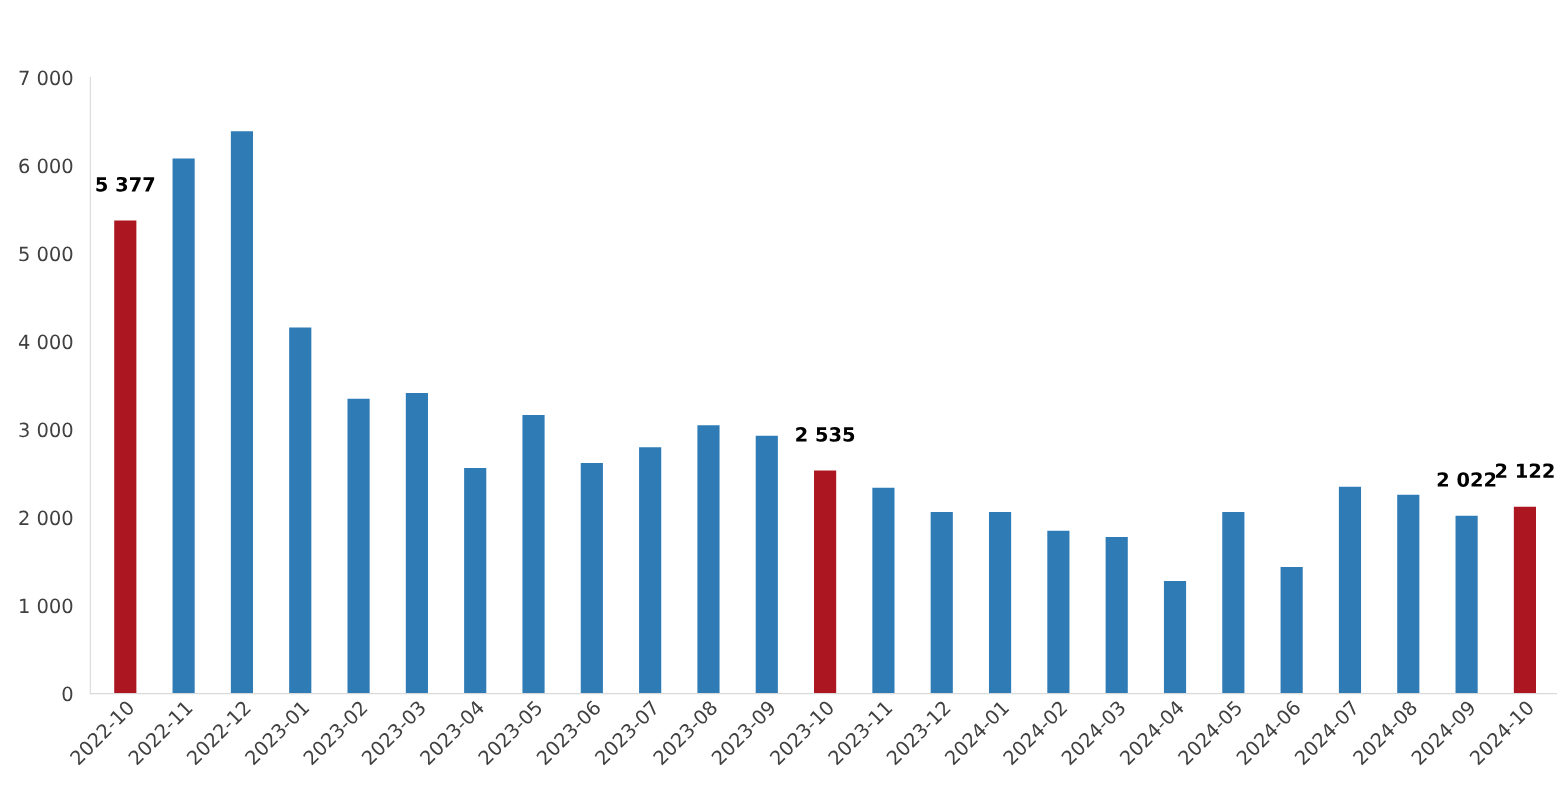  What do you see at coordinates (46, 518) in the screenshot?
I see `y-tick-label: 2 000` at bounding box center [46, 518].